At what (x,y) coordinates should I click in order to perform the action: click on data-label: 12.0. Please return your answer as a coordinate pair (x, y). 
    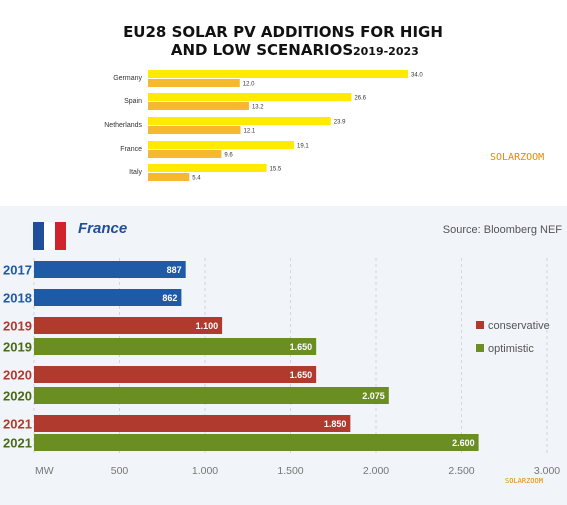
    Looking at the image, I should click on (249, 85).